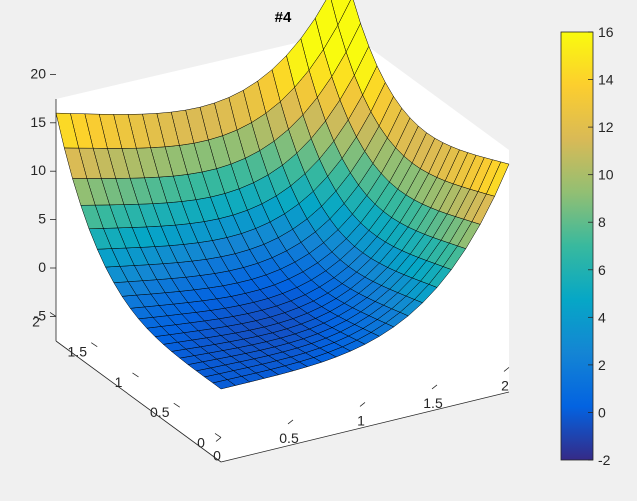  What do you see at coordinates (38, 122) in the screenshot?
I see `z-tick-label: 15` at bounding box center [38, 122].